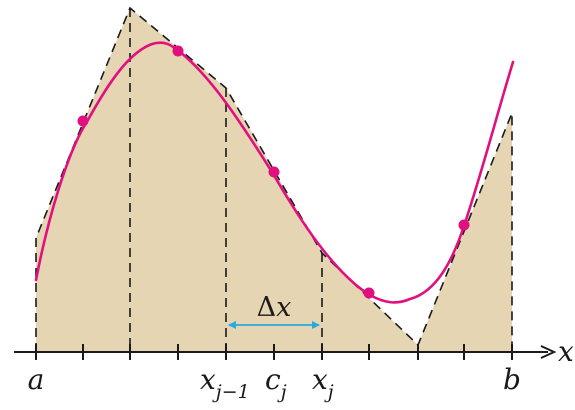 The width and height of the screenshot is (575, 410). I want to click on axis-ticks, so click(274, 352).